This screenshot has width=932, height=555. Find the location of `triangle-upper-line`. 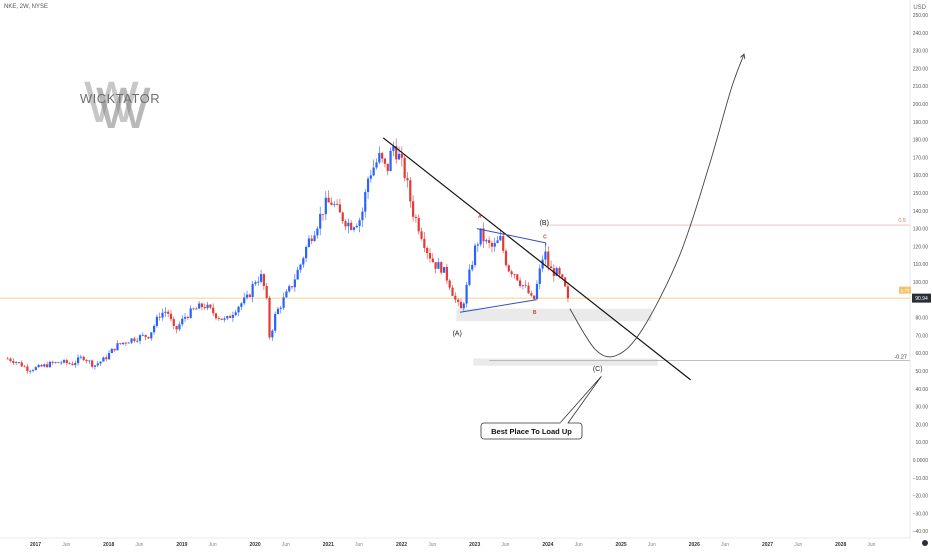

triangle-upper-line is located at coordinates (511, 236).